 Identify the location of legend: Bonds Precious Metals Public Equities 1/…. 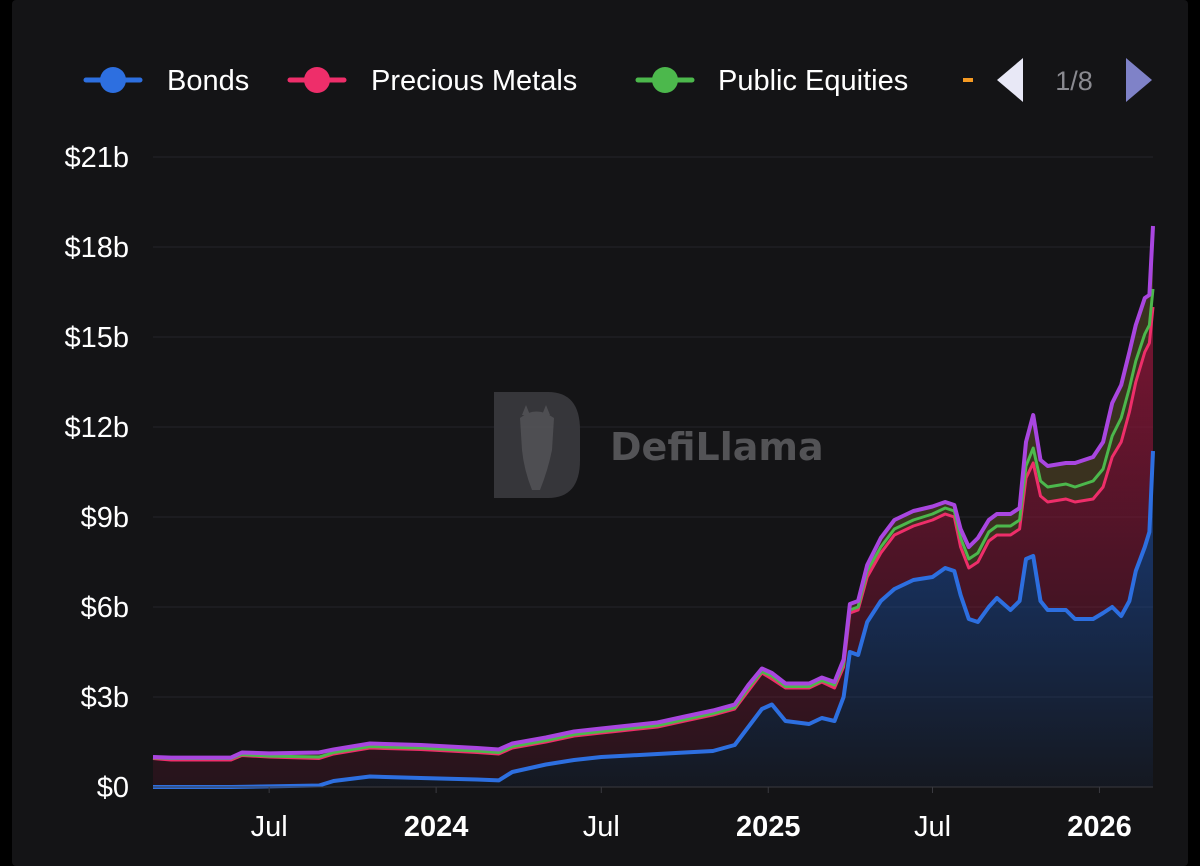
(617, 80).